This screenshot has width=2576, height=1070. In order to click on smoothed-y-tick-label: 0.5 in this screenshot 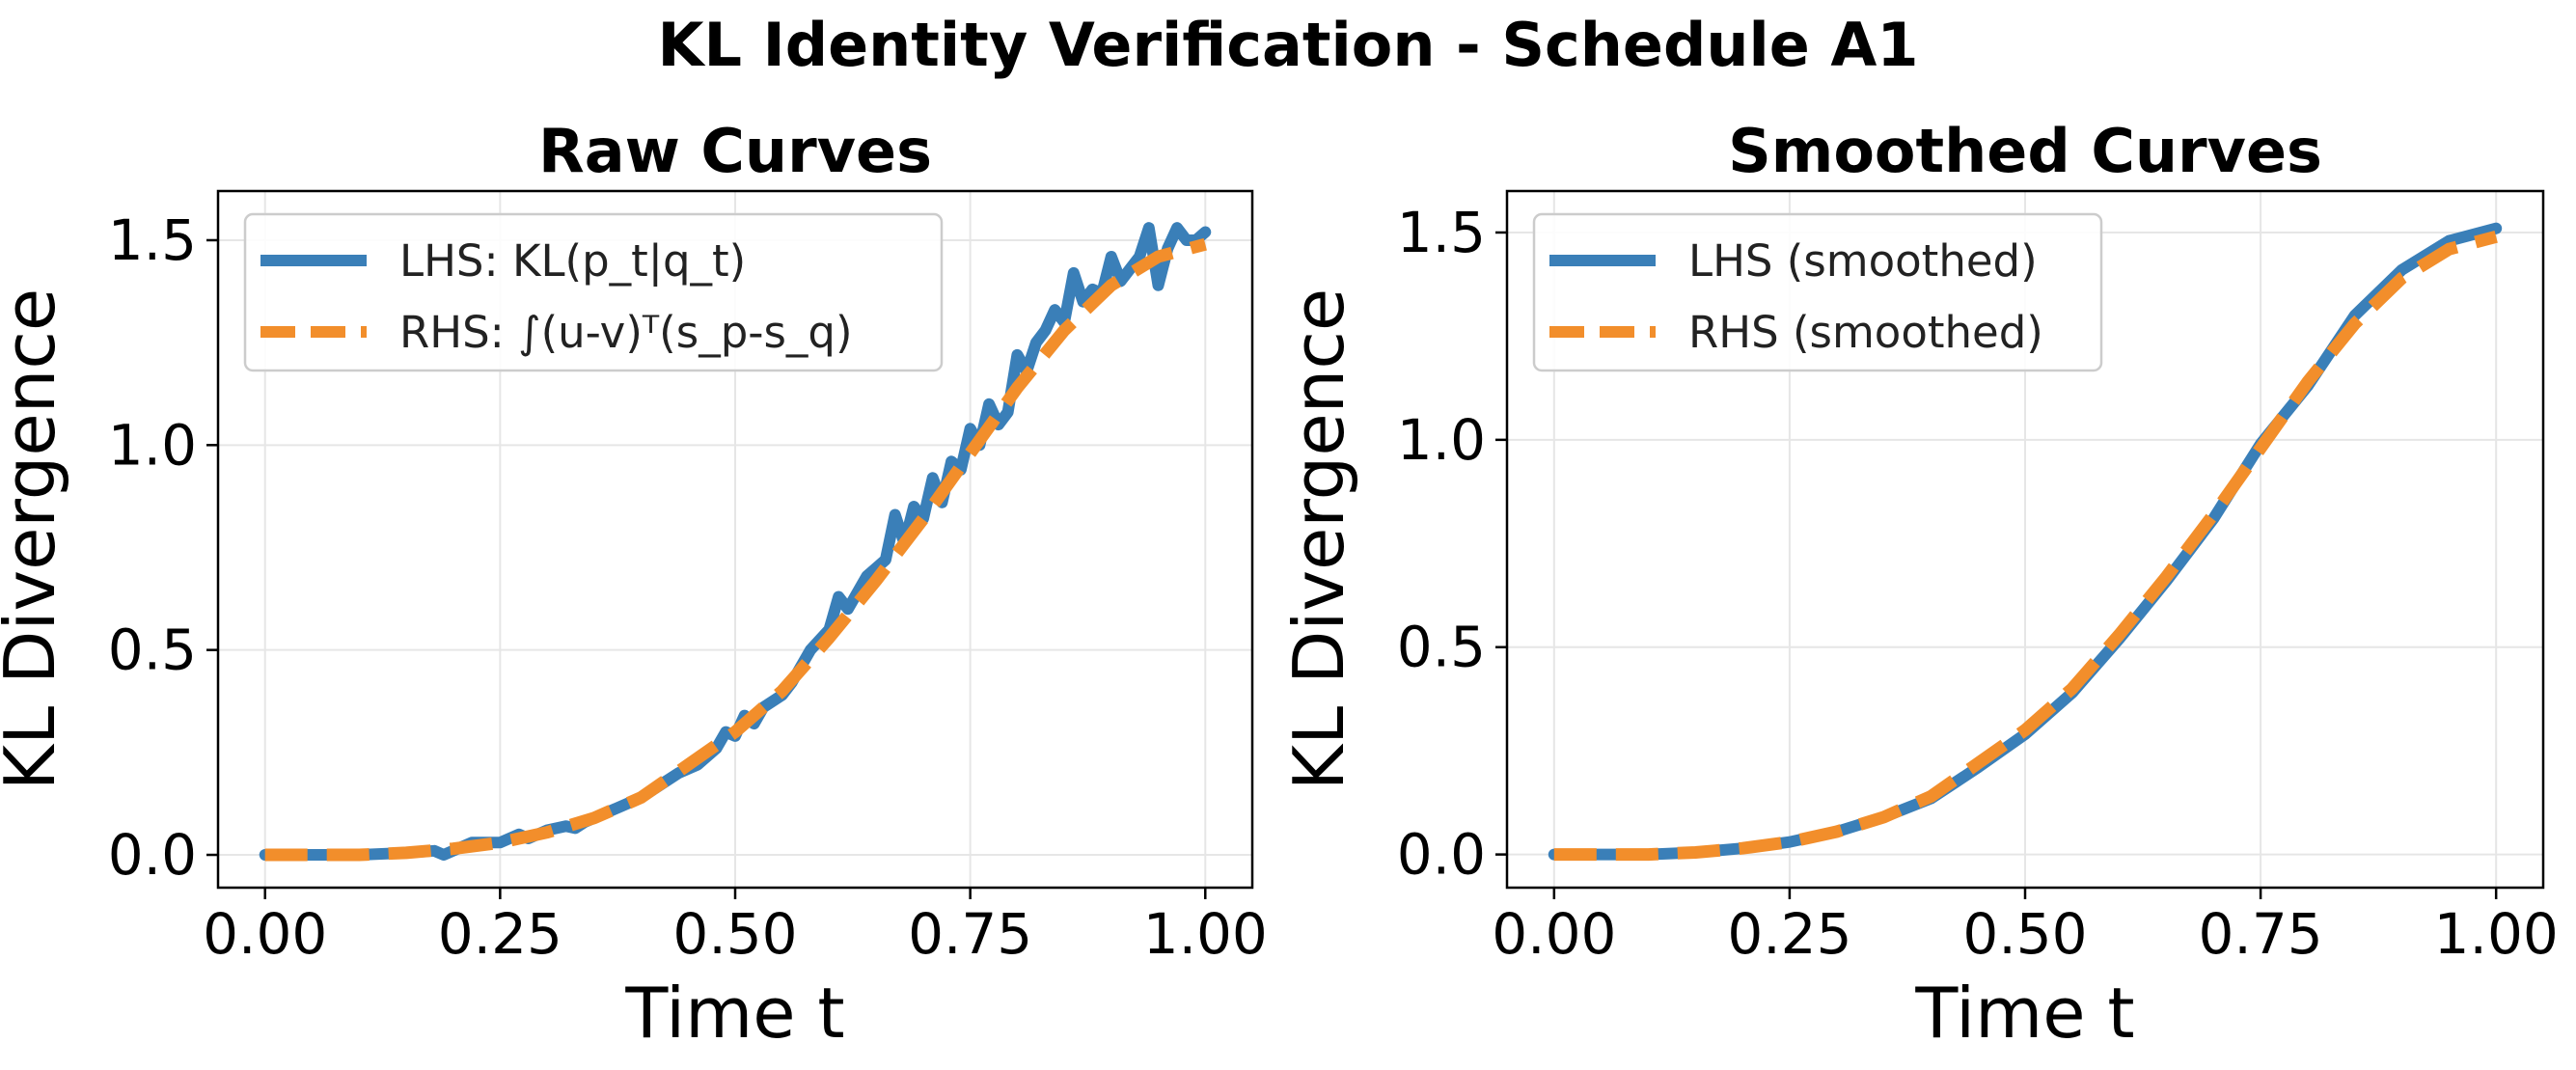, I will do `click(1441, 647)`.